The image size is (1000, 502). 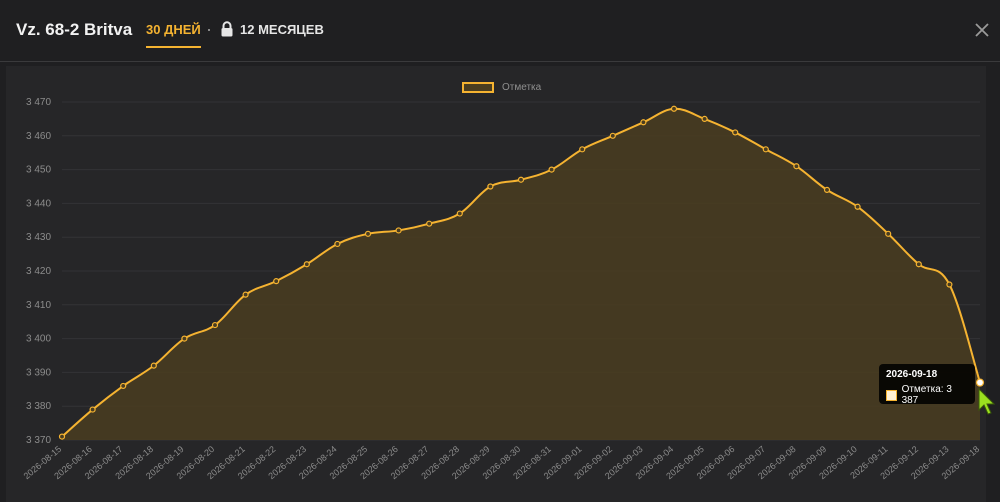 What do you see at coordinates (38, 237) in the screenshot?
I see `y-tick-label: 3 430` at bounding box center [38, 237].